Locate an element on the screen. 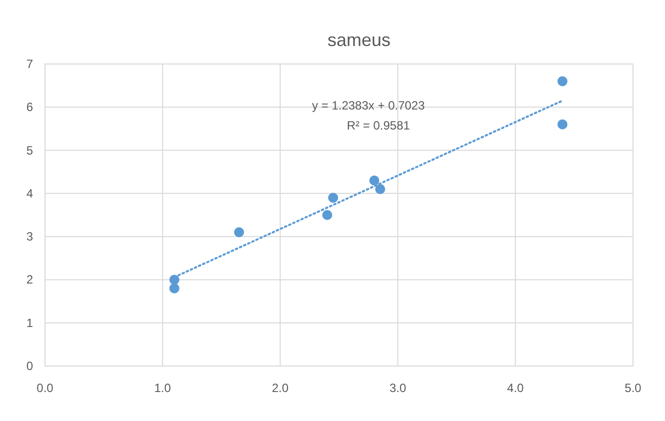 The width and height of the screenshot is (665, 421). x-tick-label: 4.0 is located at coordinates (515, 388).